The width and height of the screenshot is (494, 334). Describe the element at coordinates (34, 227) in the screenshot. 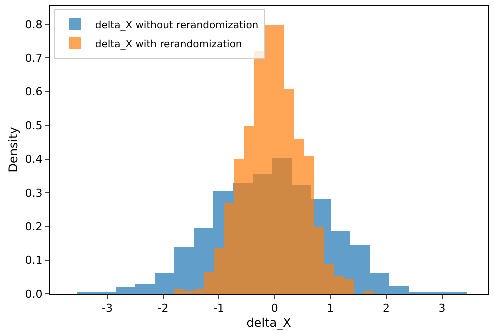

I see `y-tick-label: 0.2` at that location.